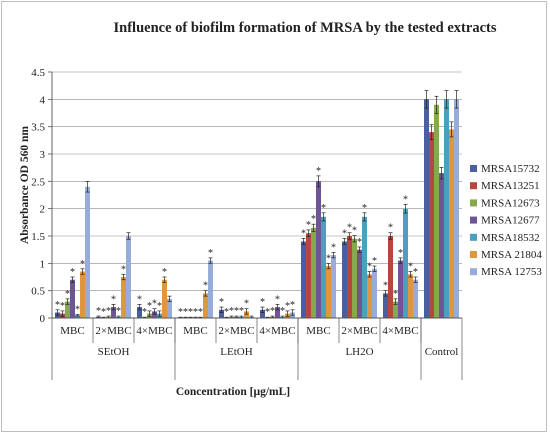  I want to click on legend-label: MRSA 21804, so click(511, 255).